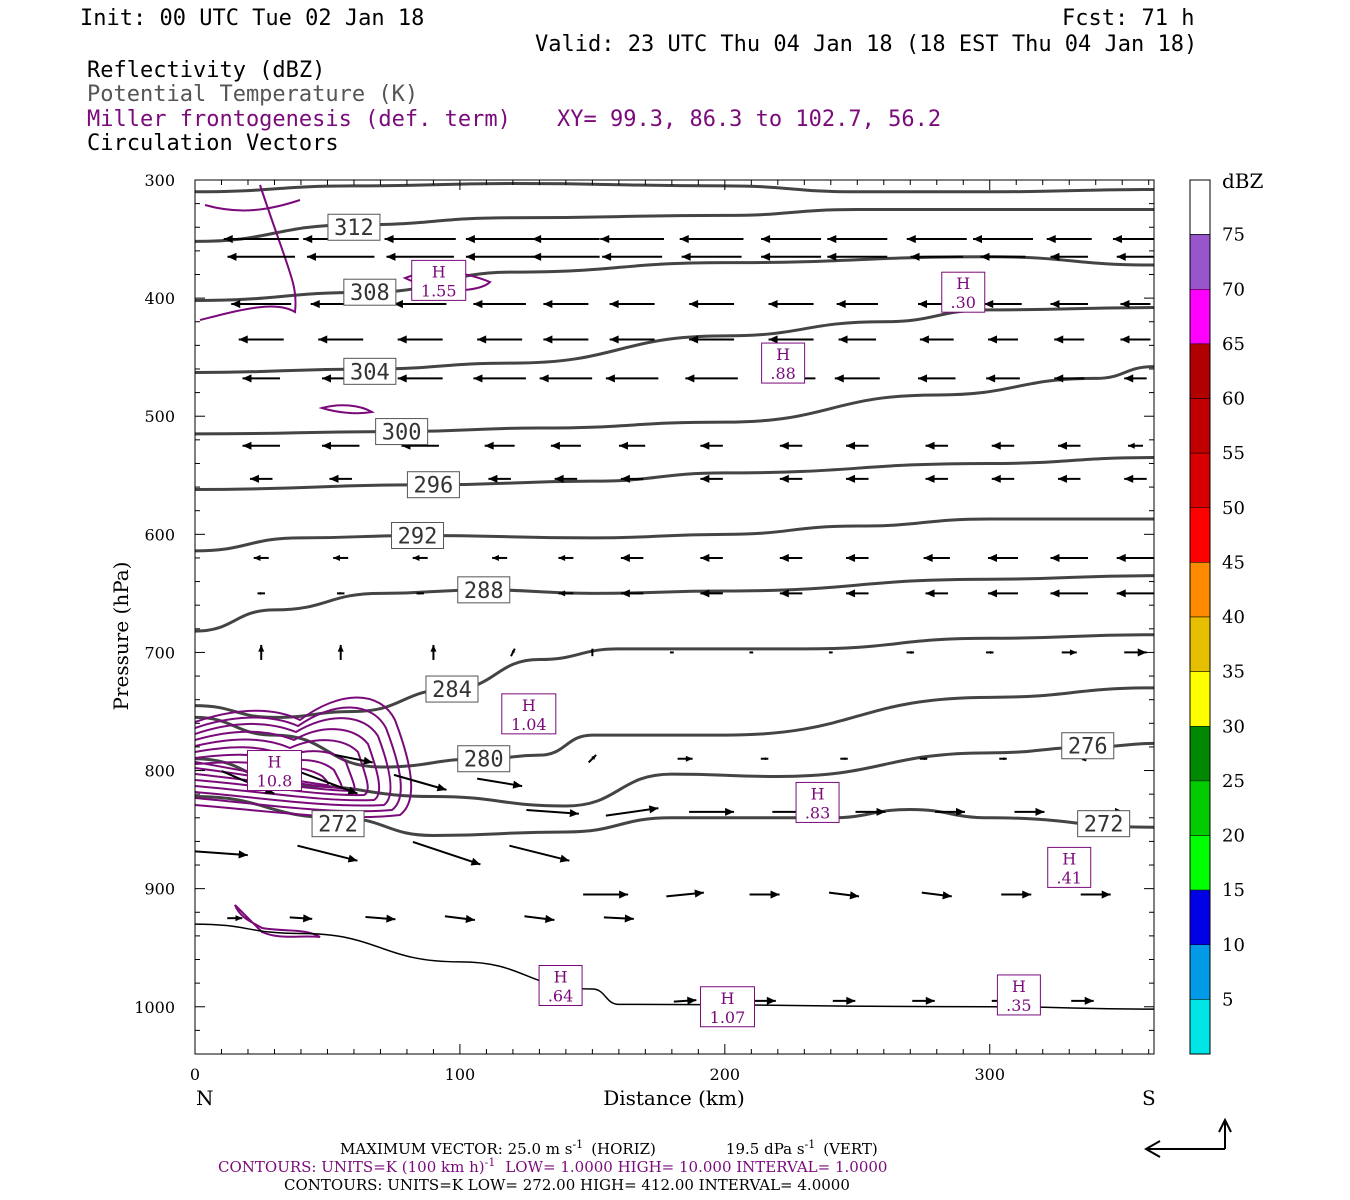 The width and height of the screenshot is (1350, 1200). What do you see at coordinates (334, 478) in the screenshot?
I see `vector-r6-c1-head` at bounding box center [334, 478].